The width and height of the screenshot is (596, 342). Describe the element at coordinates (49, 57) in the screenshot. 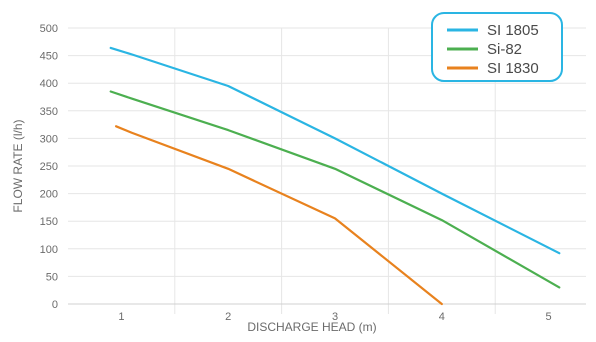

I see `y-tick-label: 450` at that location.